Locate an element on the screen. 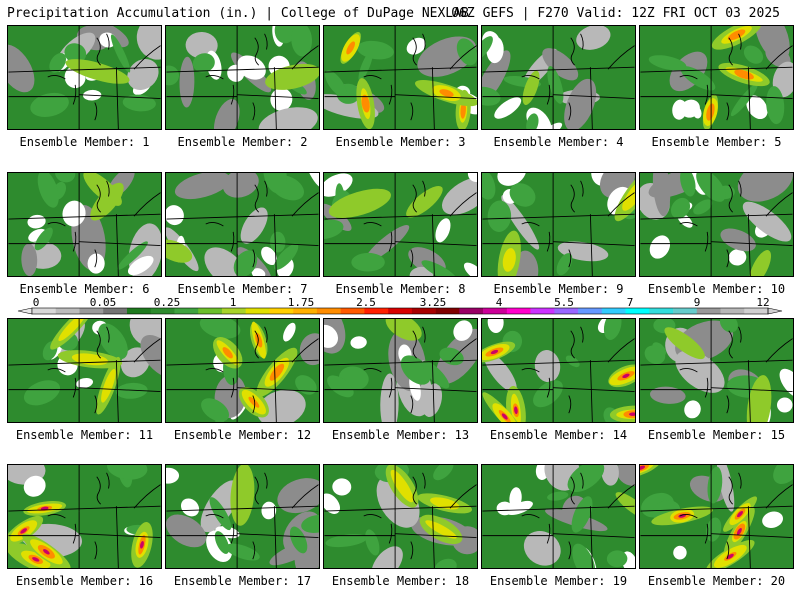  member-label: Ensemble Member: 1 is located at coordinates (84, 142).